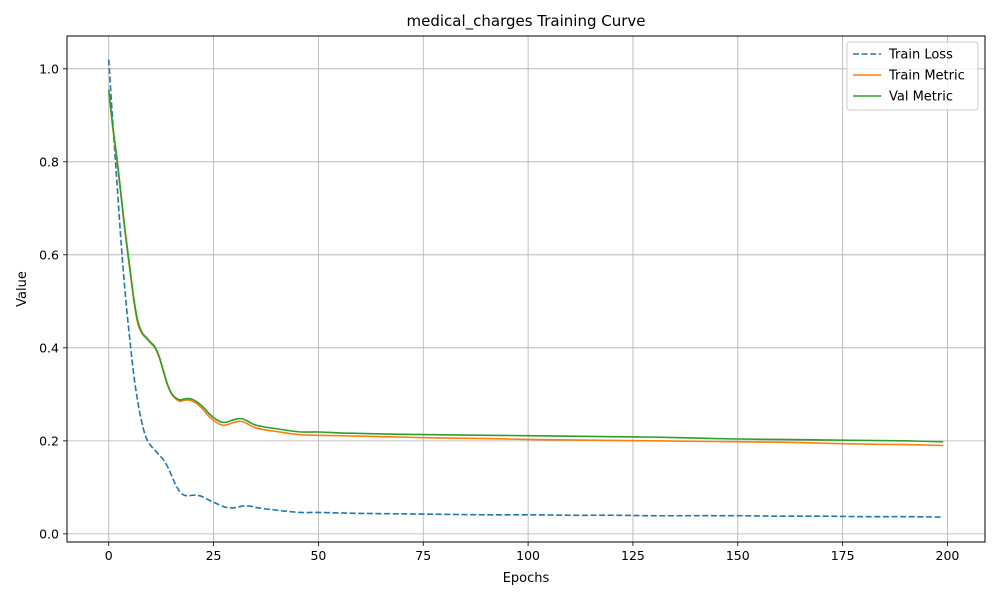  I want to click on chart-title: medical_charges Training Curve, so click(525, 21).